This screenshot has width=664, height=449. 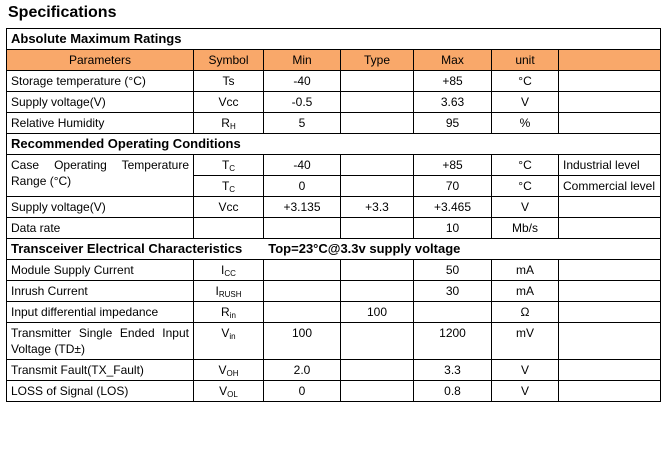 What do you see at coordinates (228, 312) in the screenshot?
I see `symbol: Rin` at bounding box center [228, 312].